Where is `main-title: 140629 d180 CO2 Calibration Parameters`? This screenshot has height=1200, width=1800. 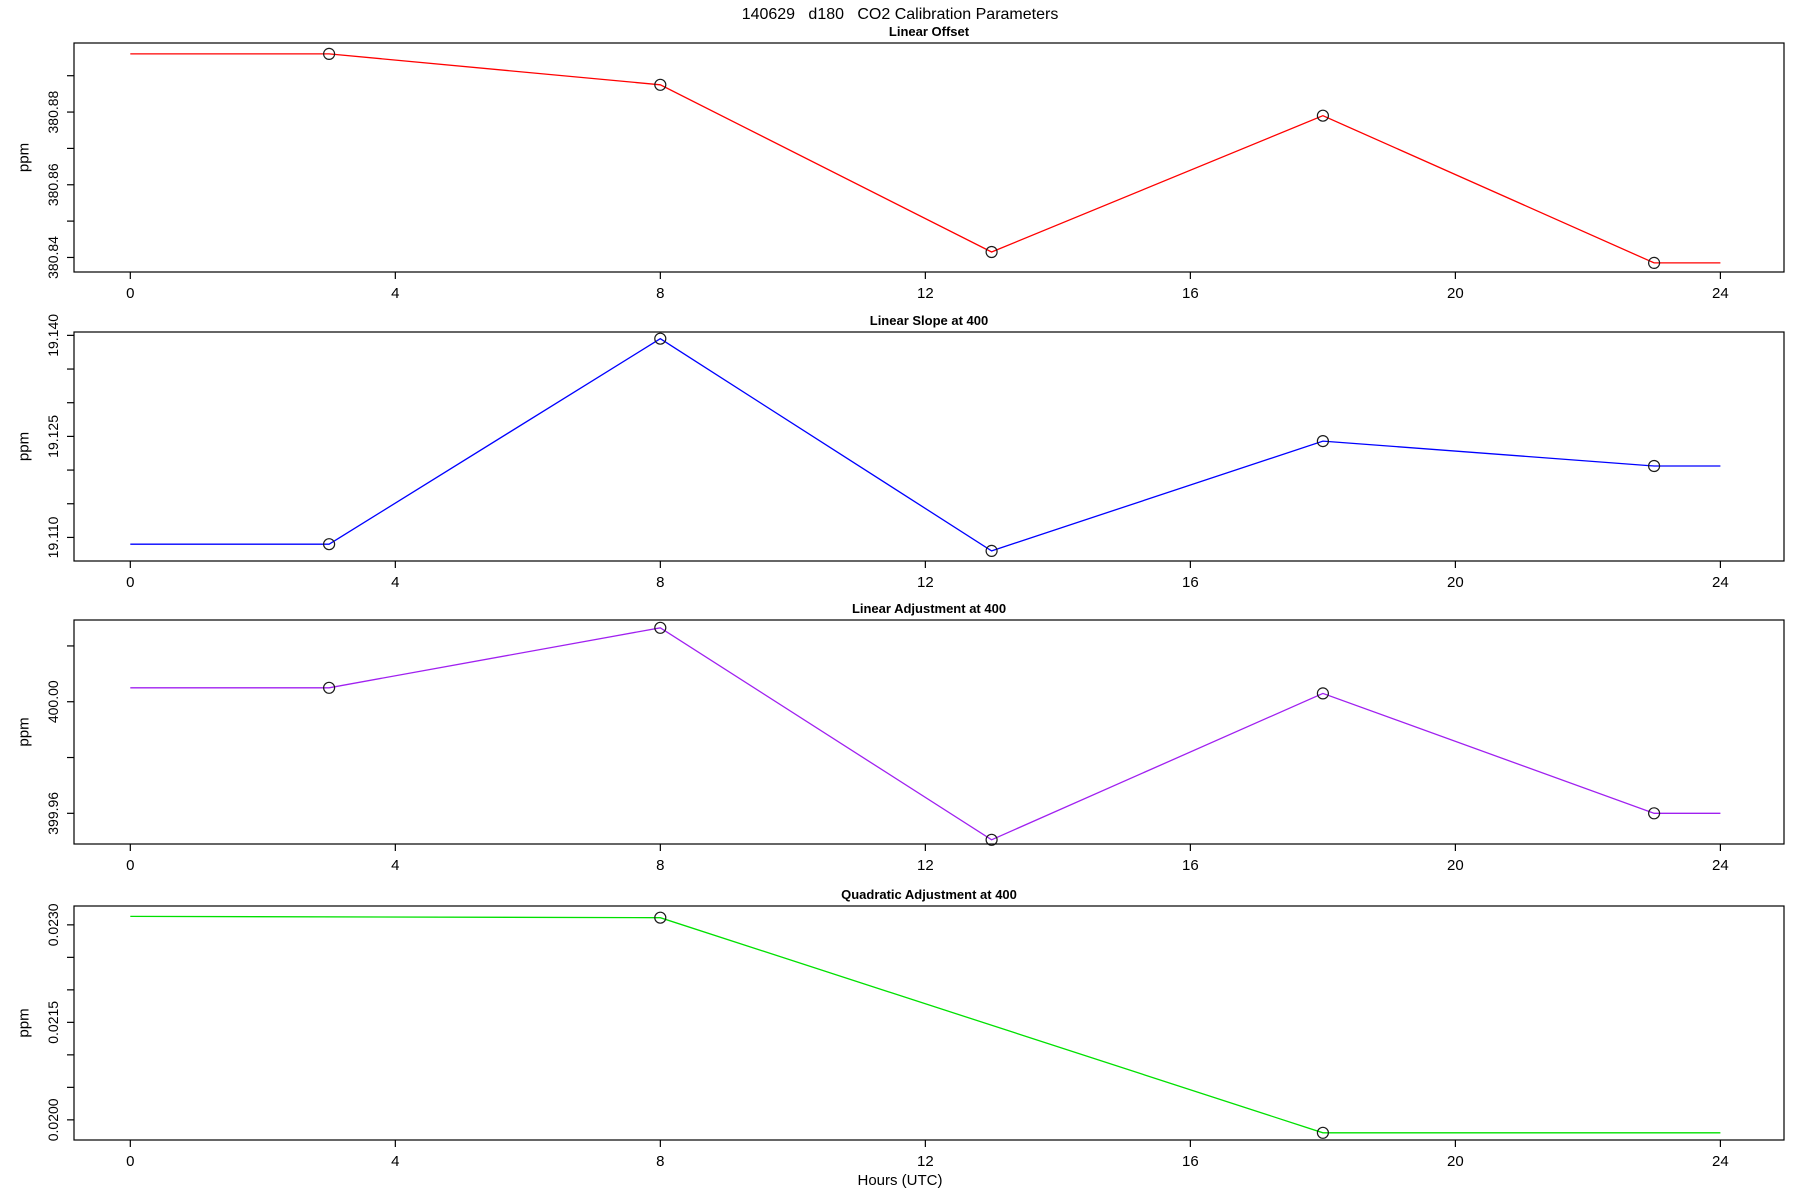
main-title: 140629 d180 CO2 Calibration Parameters is located at coordinates (900, 14).